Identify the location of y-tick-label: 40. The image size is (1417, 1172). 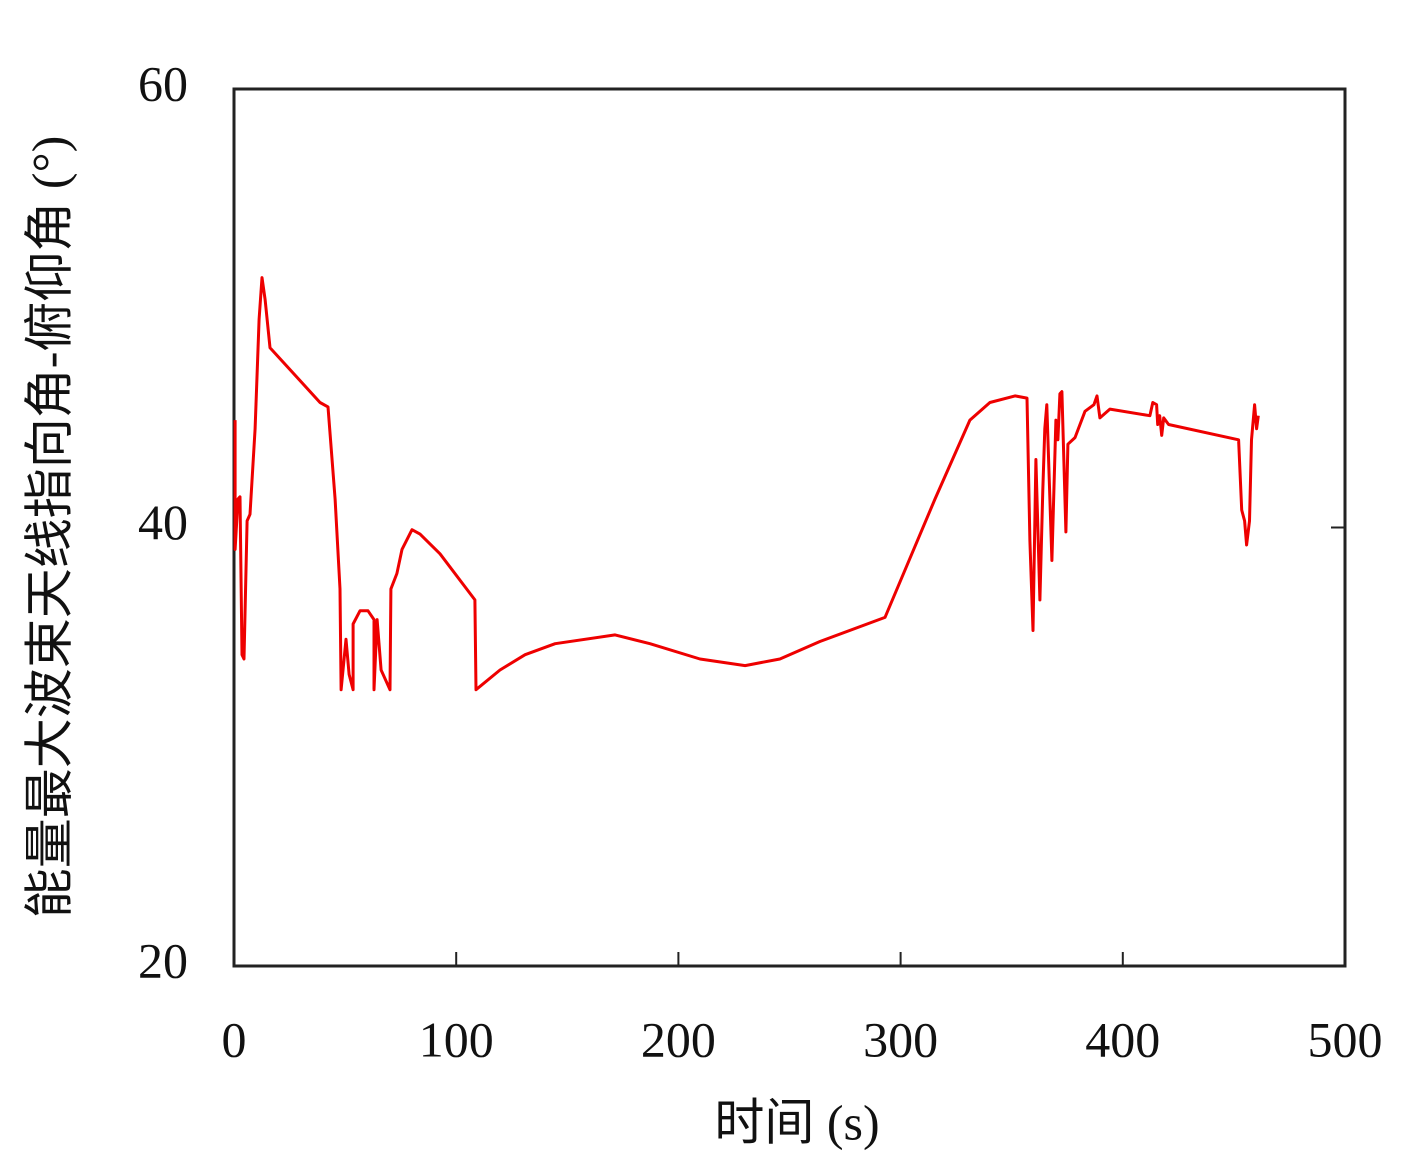
(163, 522).